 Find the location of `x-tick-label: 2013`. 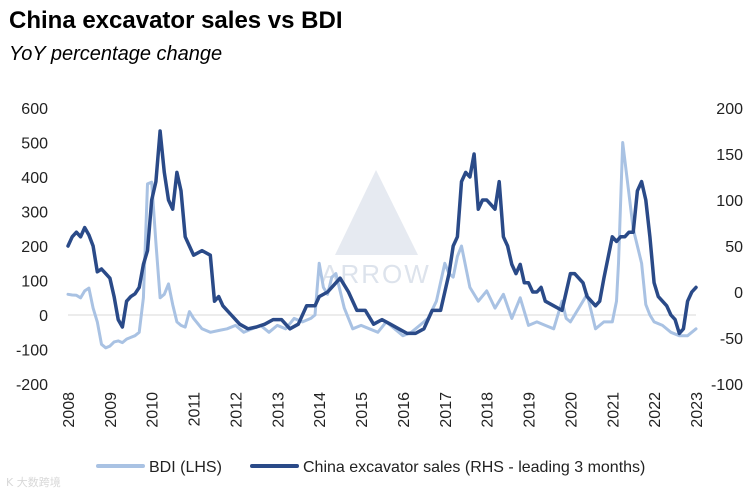

x-tick-label: 2013 is located at coordinates (278, 410).